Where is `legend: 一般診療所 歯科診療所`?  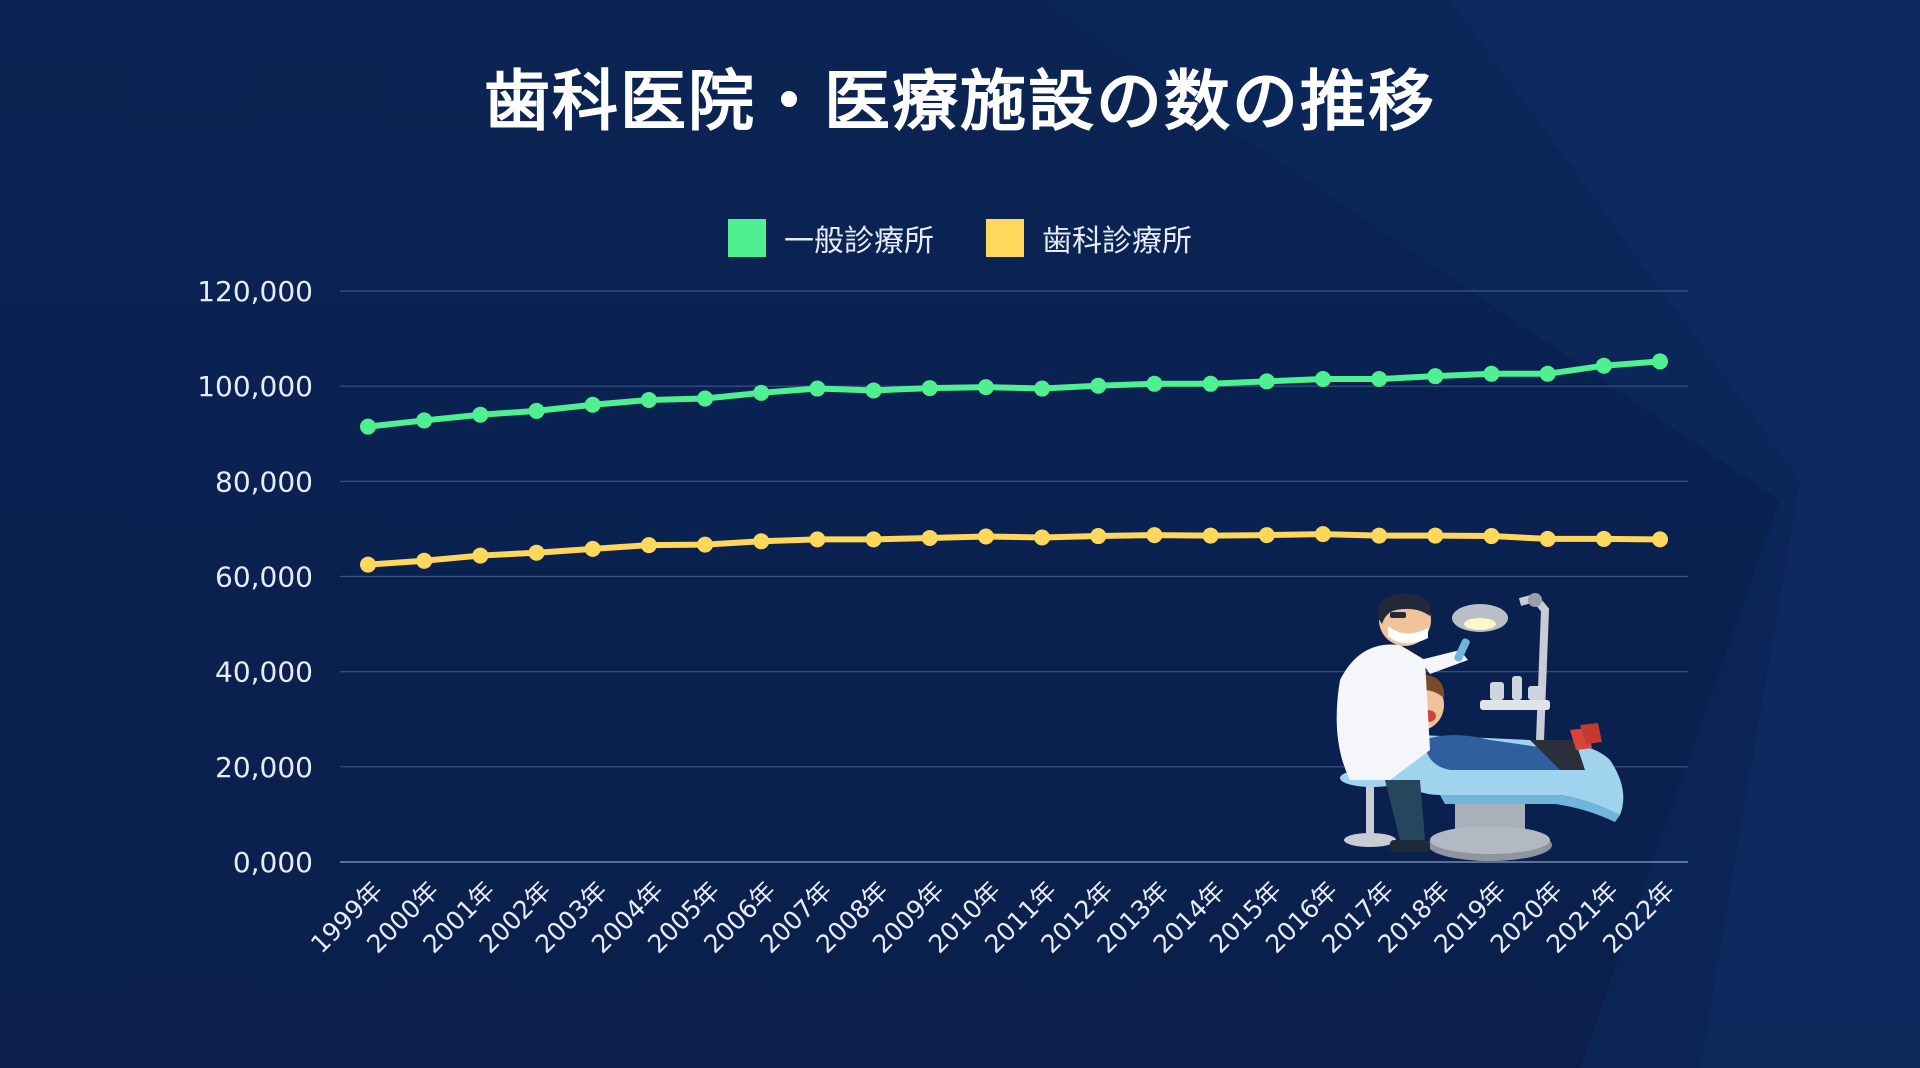
legend: 一般診療所 歯科診療所 is located at coordinates (960, 238).